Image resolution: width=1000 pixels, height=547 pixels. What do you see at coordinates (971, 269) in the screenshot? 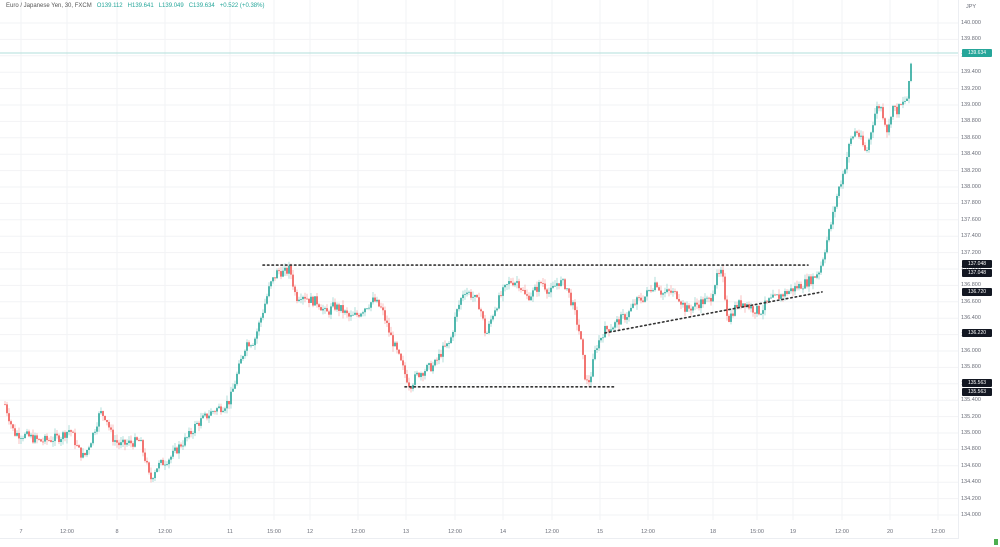
I see `price-tick-label: 137.000` at bounding box center [971, 269].